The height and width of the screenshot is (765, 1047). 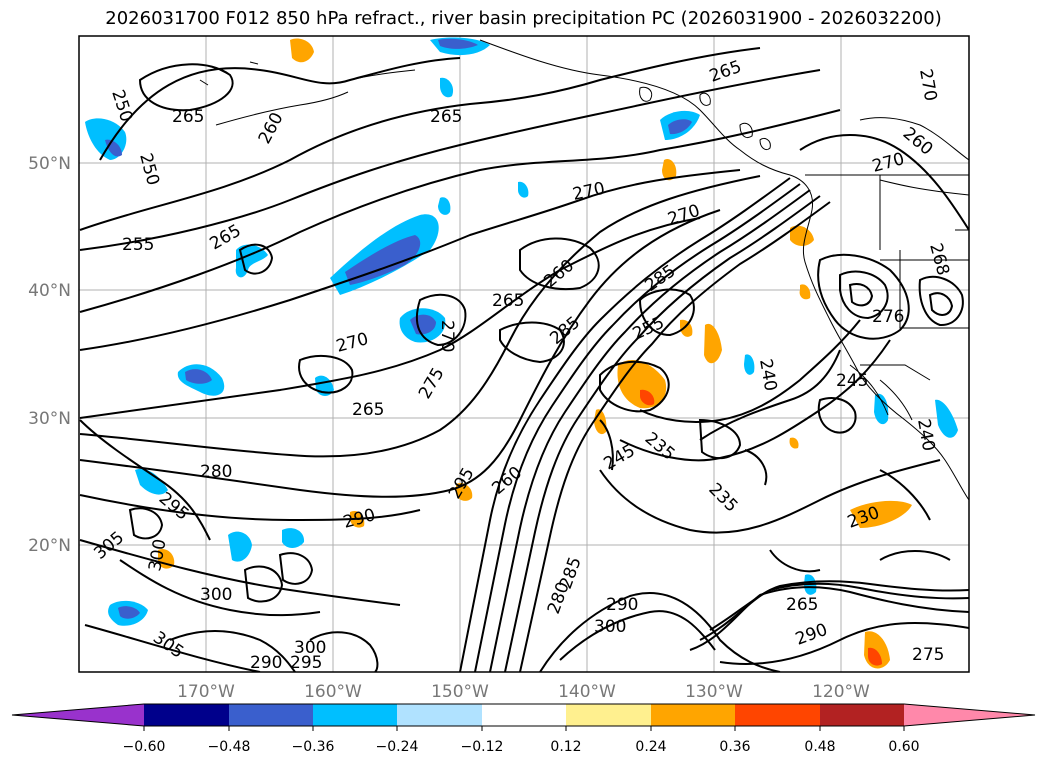 What do you see at coordinates (49, 419) in the screenshot?
I see `latitude-label: 30°N` at bounding box center [49, 419].